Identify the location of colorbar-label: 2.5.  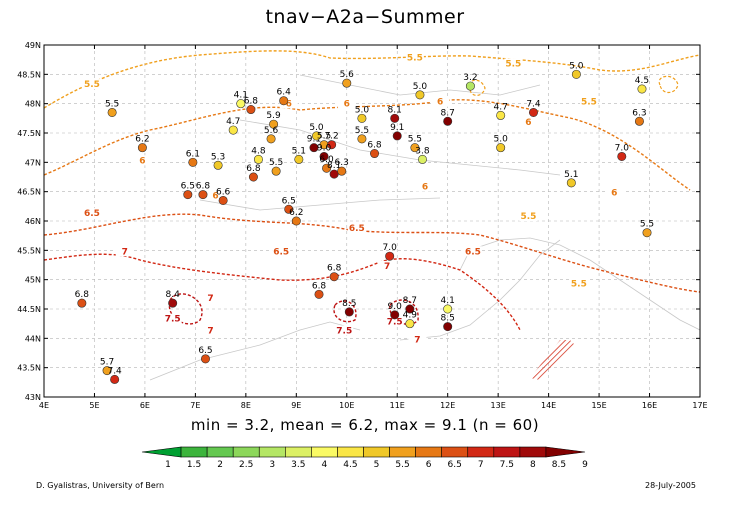
(246, 465).